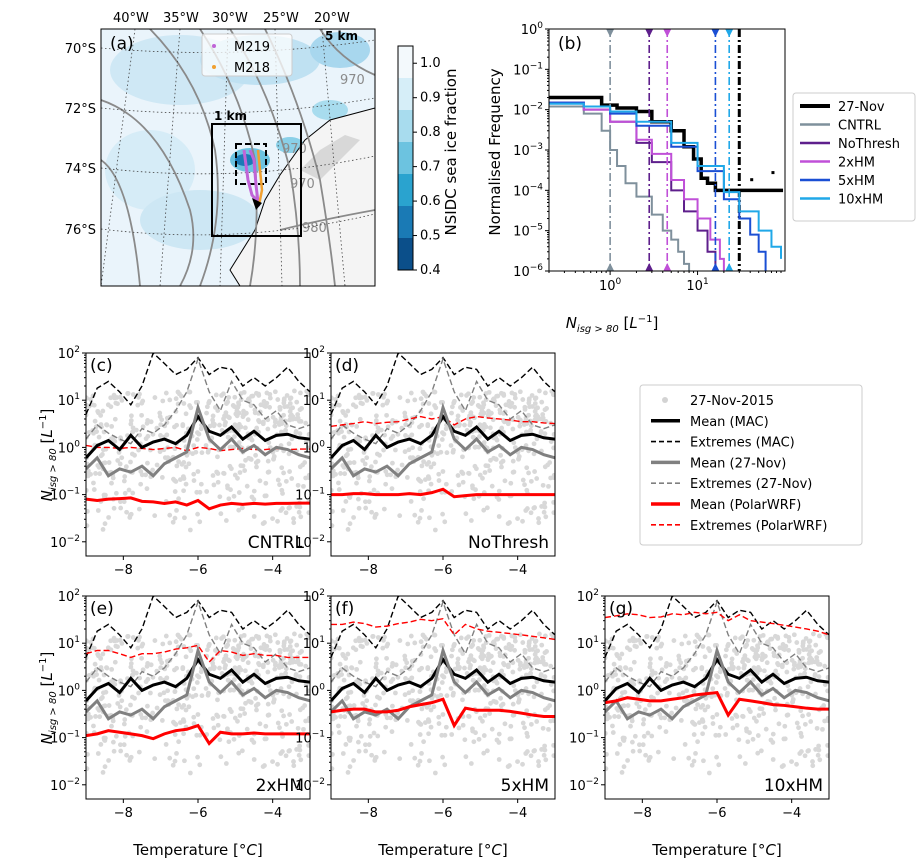  What do you see at coordinates (197, 850) in the screenshot?
I see `x-axis-label: Temperature [°C]` at bounding box center [197, 850].